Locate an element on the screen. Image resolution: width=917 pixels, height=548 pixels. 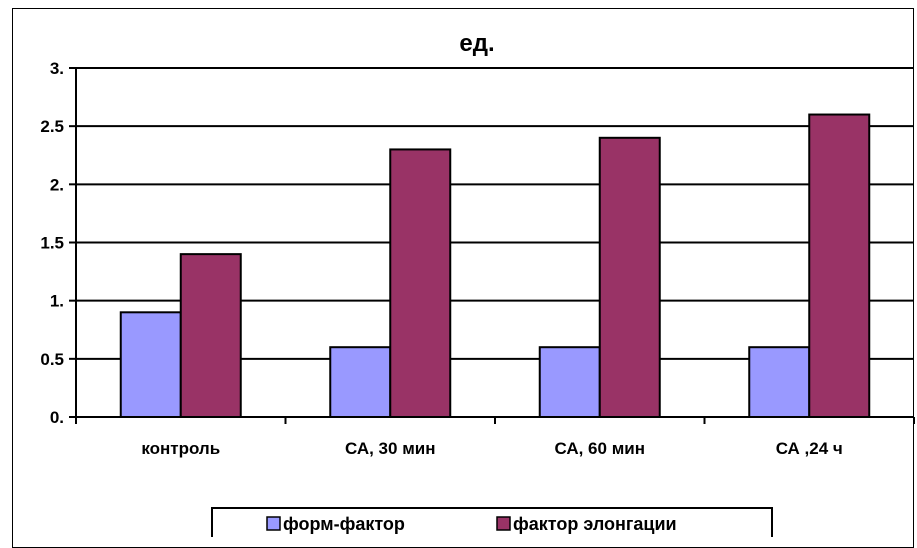
y-axis-ticks: 0. 0.5 1. 1.5 2. 2.5 3. is located at coordinates (58, 243).